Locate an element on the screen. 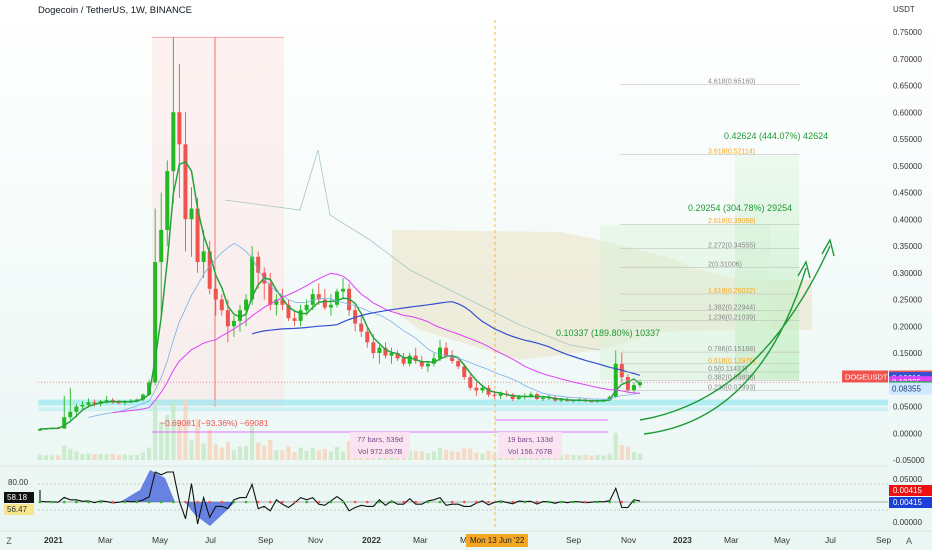  support-band is located at coordinates (463, 402).